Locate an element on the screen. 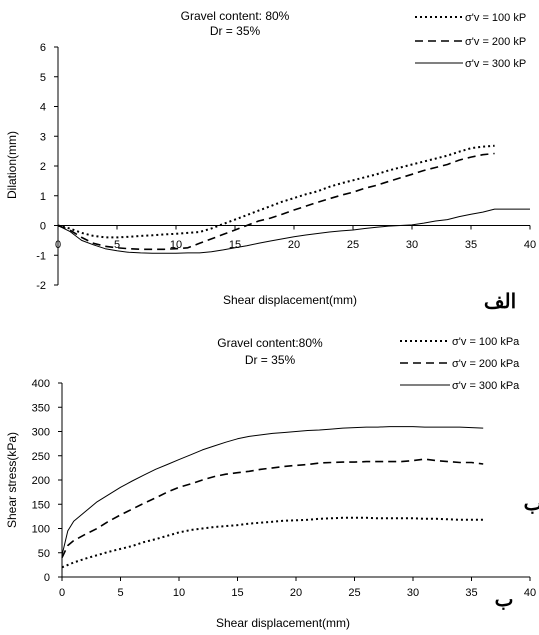  y-tick-label: 400 is located at coordinates (41, 384).